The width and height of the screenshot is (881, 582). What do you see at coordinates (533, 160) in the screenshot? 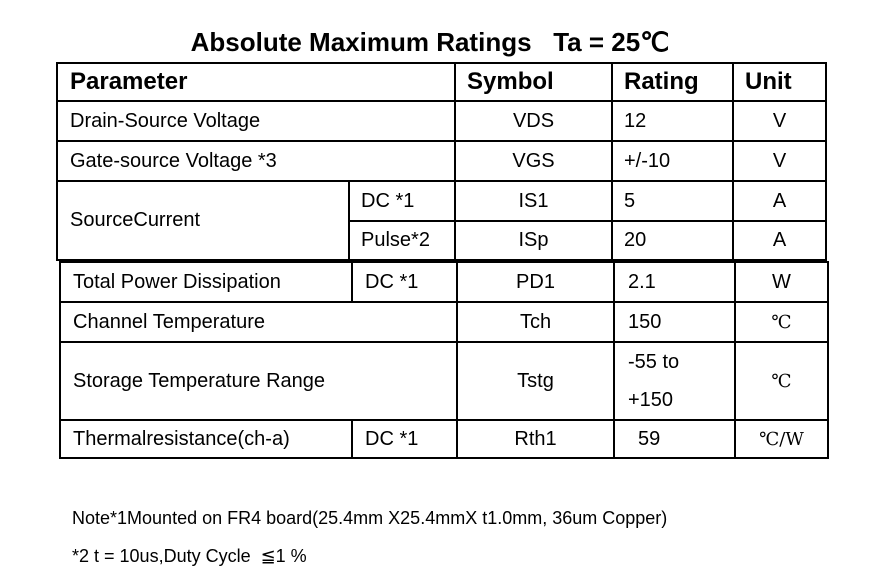
I see `symbol: VGS` at bounding box center [533, 160].